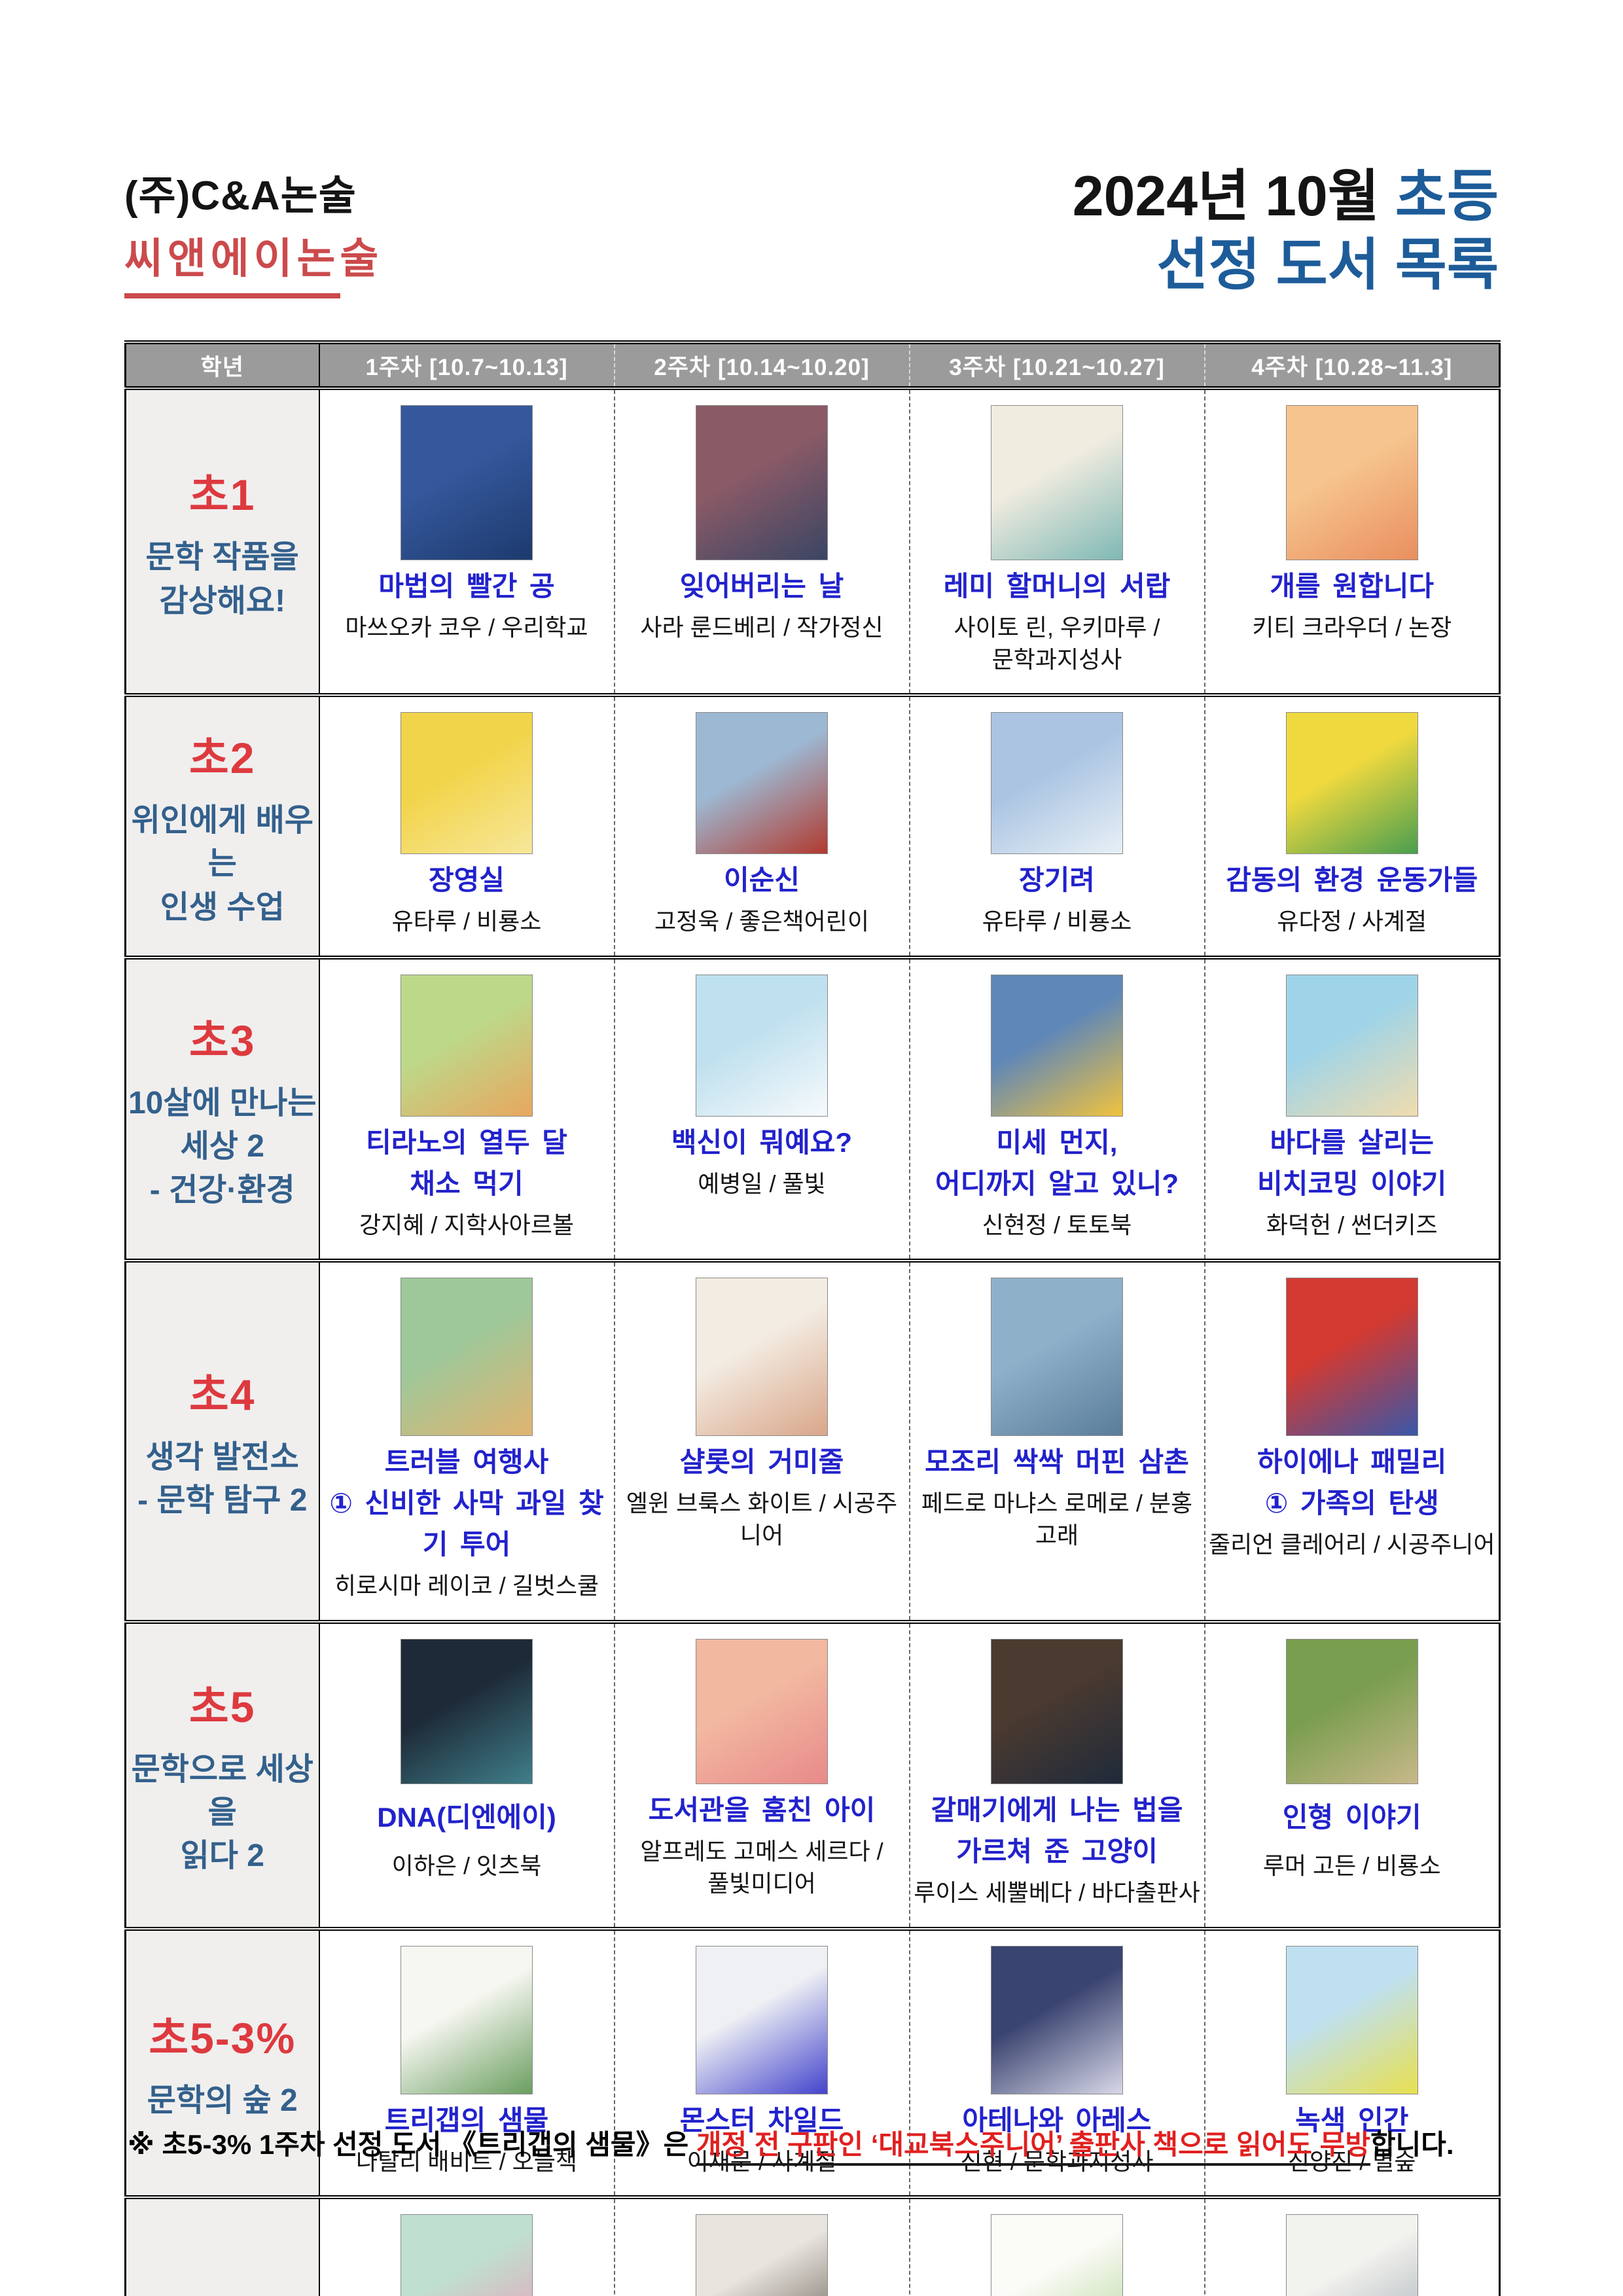 The height and width of the screenshot is (2296, 1623). Describe the element at coordinates (1057, 1163) in the screenshot. I see `book-title: 미세 먼지, 어디까지 알고 있니?` at that location.